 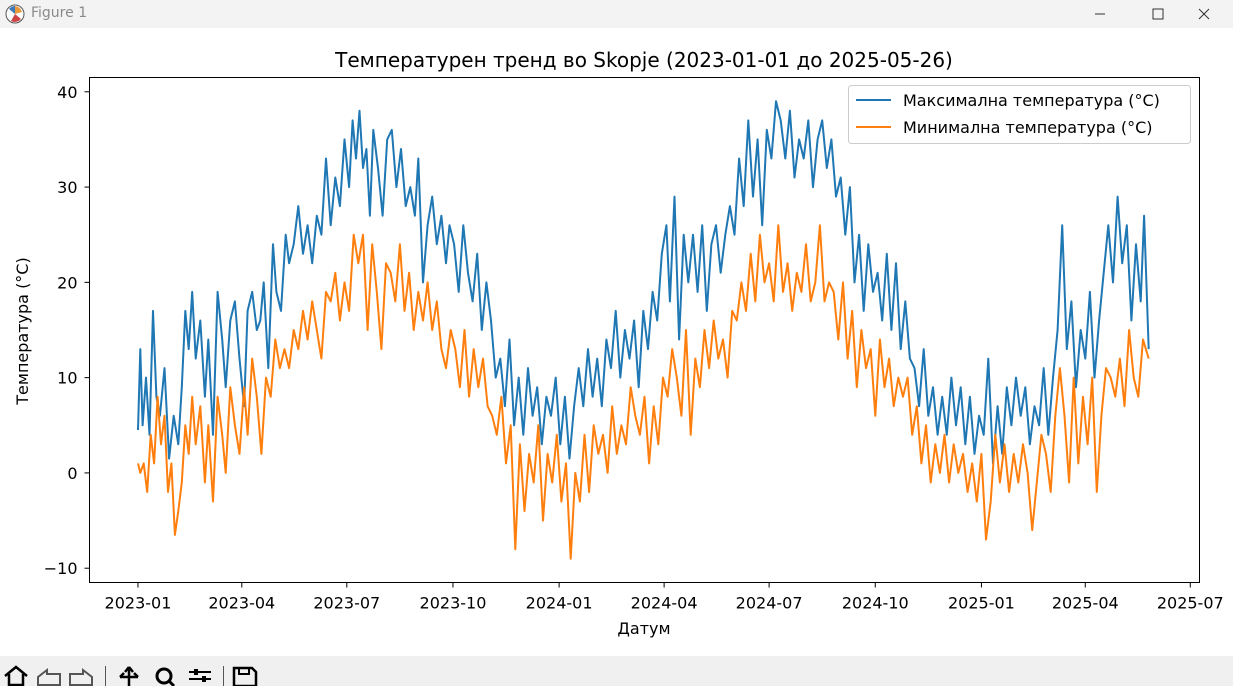 I want to click on forward-icon, so click(x=81, y=676).